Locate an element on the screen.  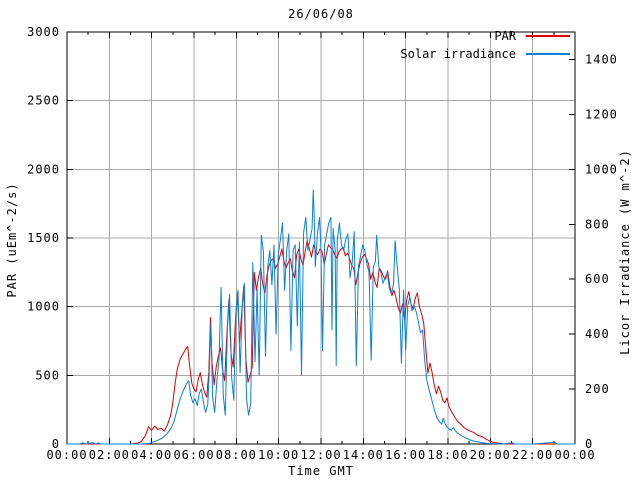
x-tick-label: 02:00 is located at coordinates (109, 455).